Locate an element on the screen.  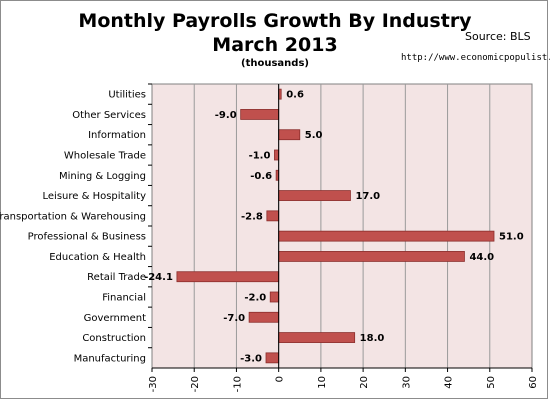
x-tick-label: 30 is located at coordinates (406, 382).